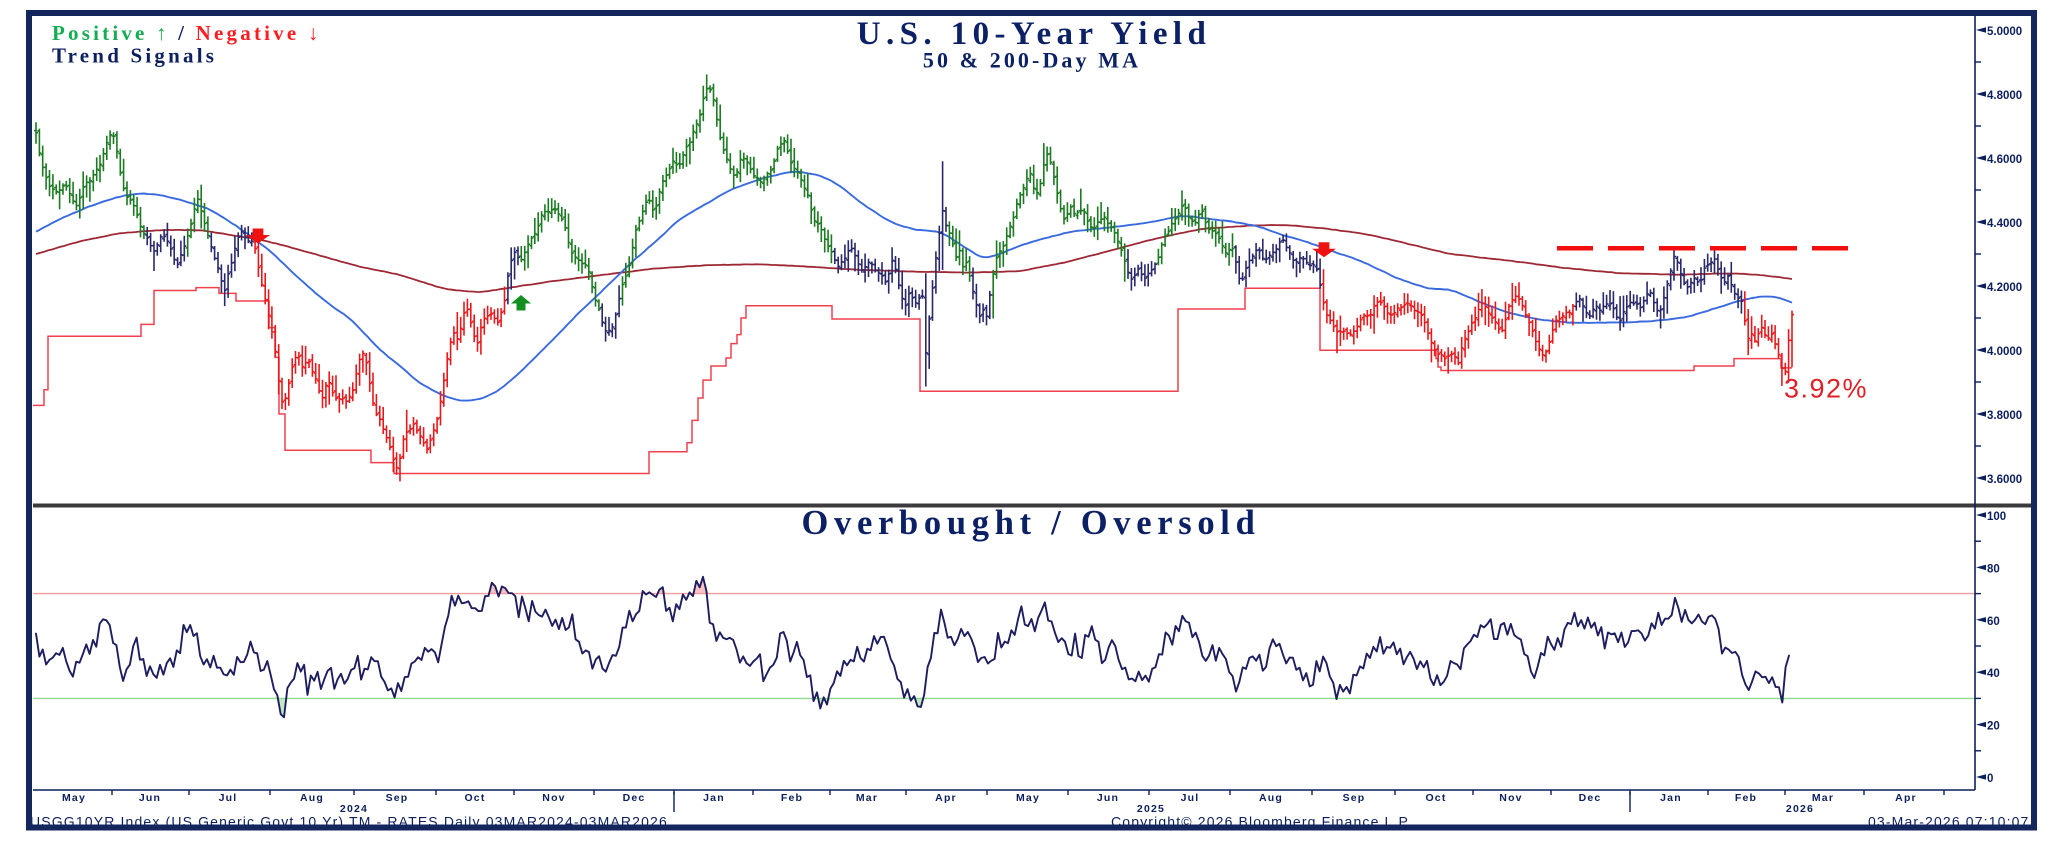  What do you see at coordinates (1034, 34) in the screenshot?
I see `svg-text: U.S. 10-Year Yield` at bounding box center [1034, 34].